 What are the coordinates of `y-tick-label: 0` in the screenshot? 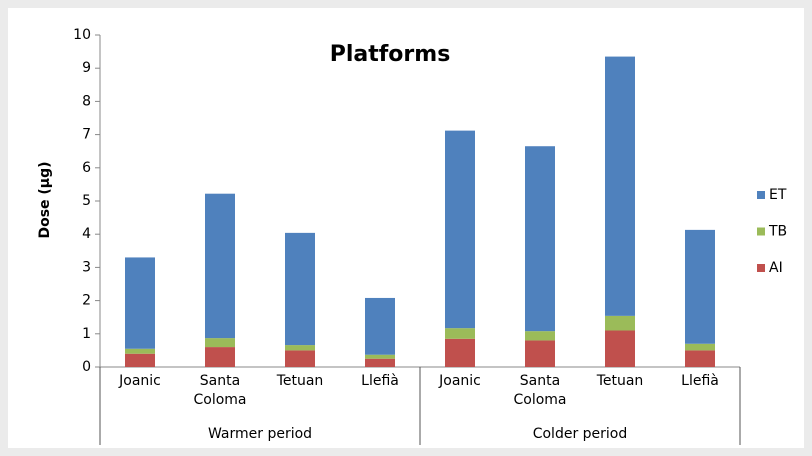 It's located at (86, 367).